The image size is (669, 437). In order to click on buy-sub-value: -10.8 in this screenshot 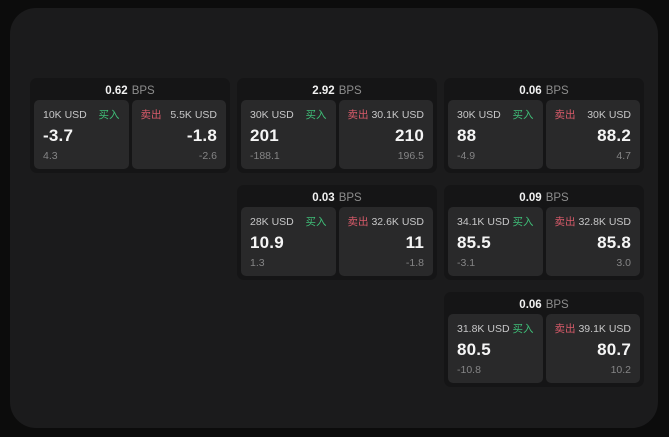, I will do `click(469, 370)`.